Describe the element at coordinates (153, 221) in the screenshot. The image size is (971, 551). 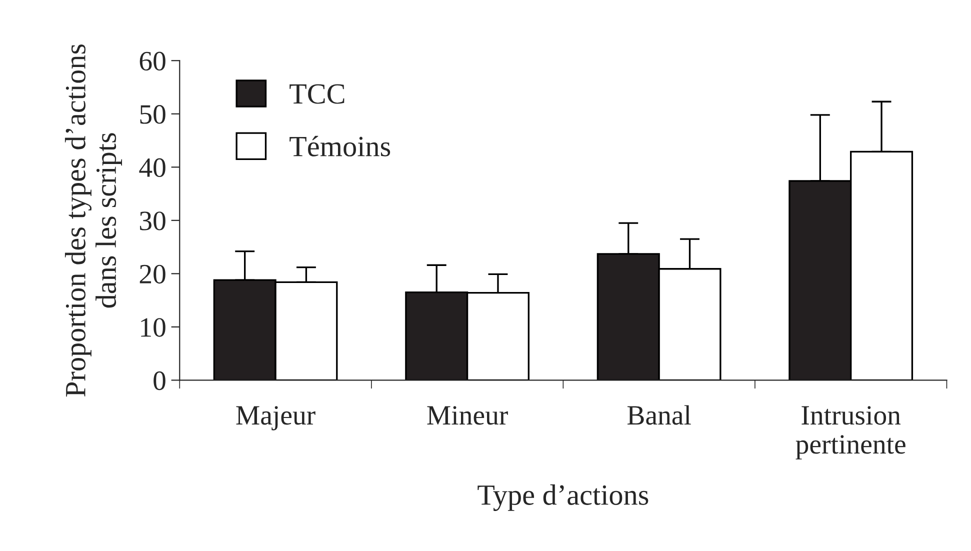
I see `y-tick-label: 30` at that location.